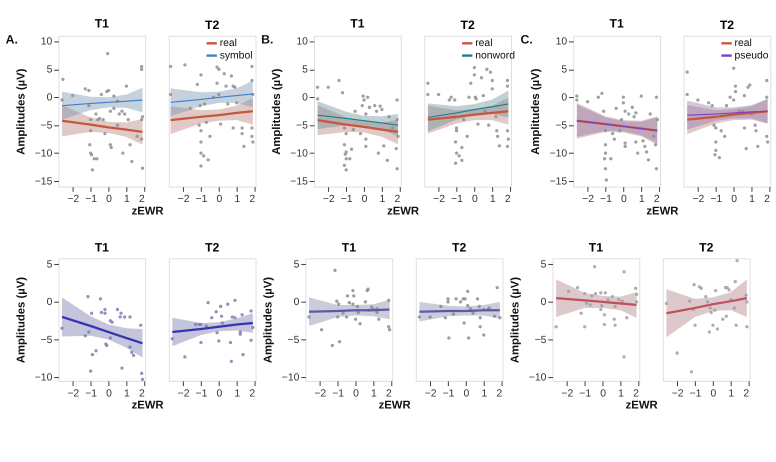  Describe the element at coordinates (299, 154) in the screenshot. I see `y-tick-label: −10` at that location.